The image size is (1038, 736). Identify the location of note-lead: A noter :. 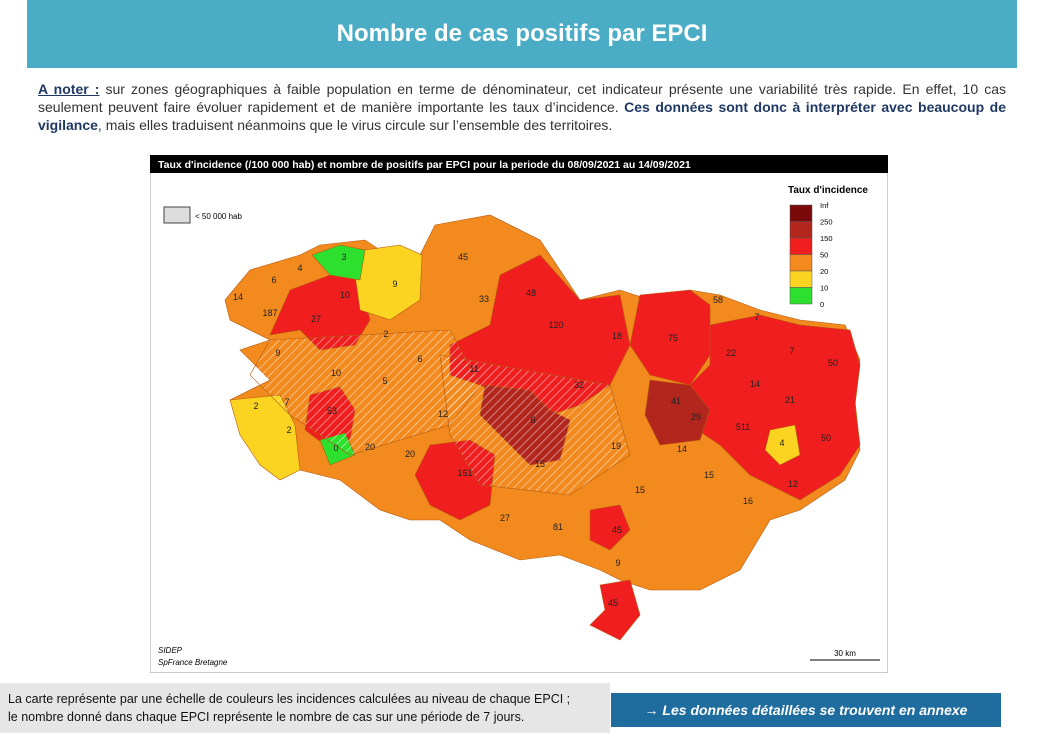
(69, 89).